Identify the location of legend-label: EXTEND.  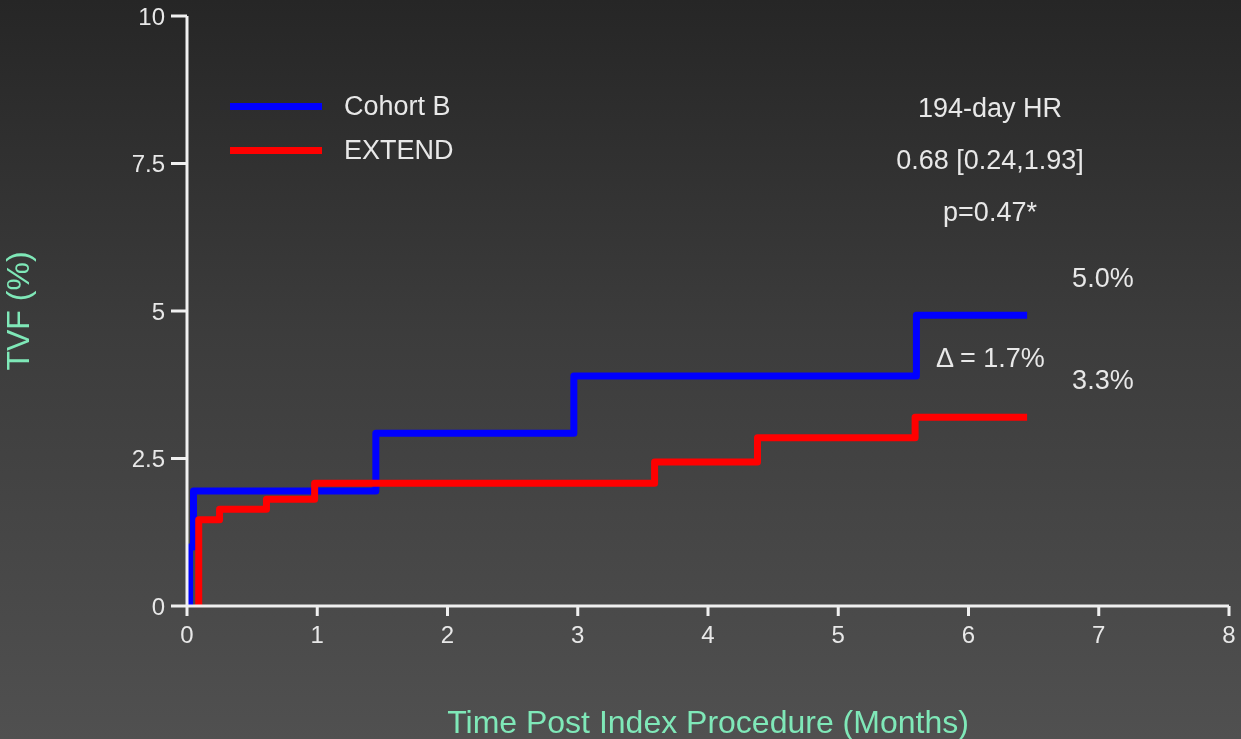
(399, 150).